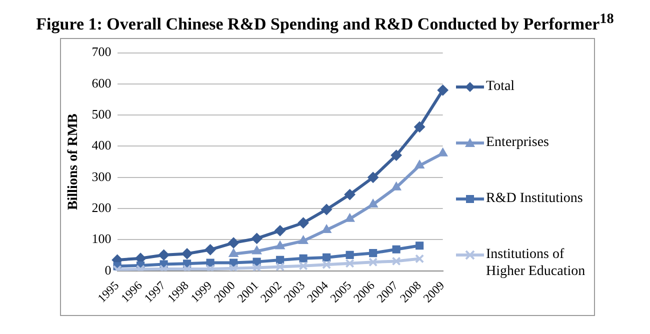 This screenshot has height=334, width=650. Describe the element at coordinates (534, 198) in the screenshot. I see `legend-label: R&D Institutions` at that location.